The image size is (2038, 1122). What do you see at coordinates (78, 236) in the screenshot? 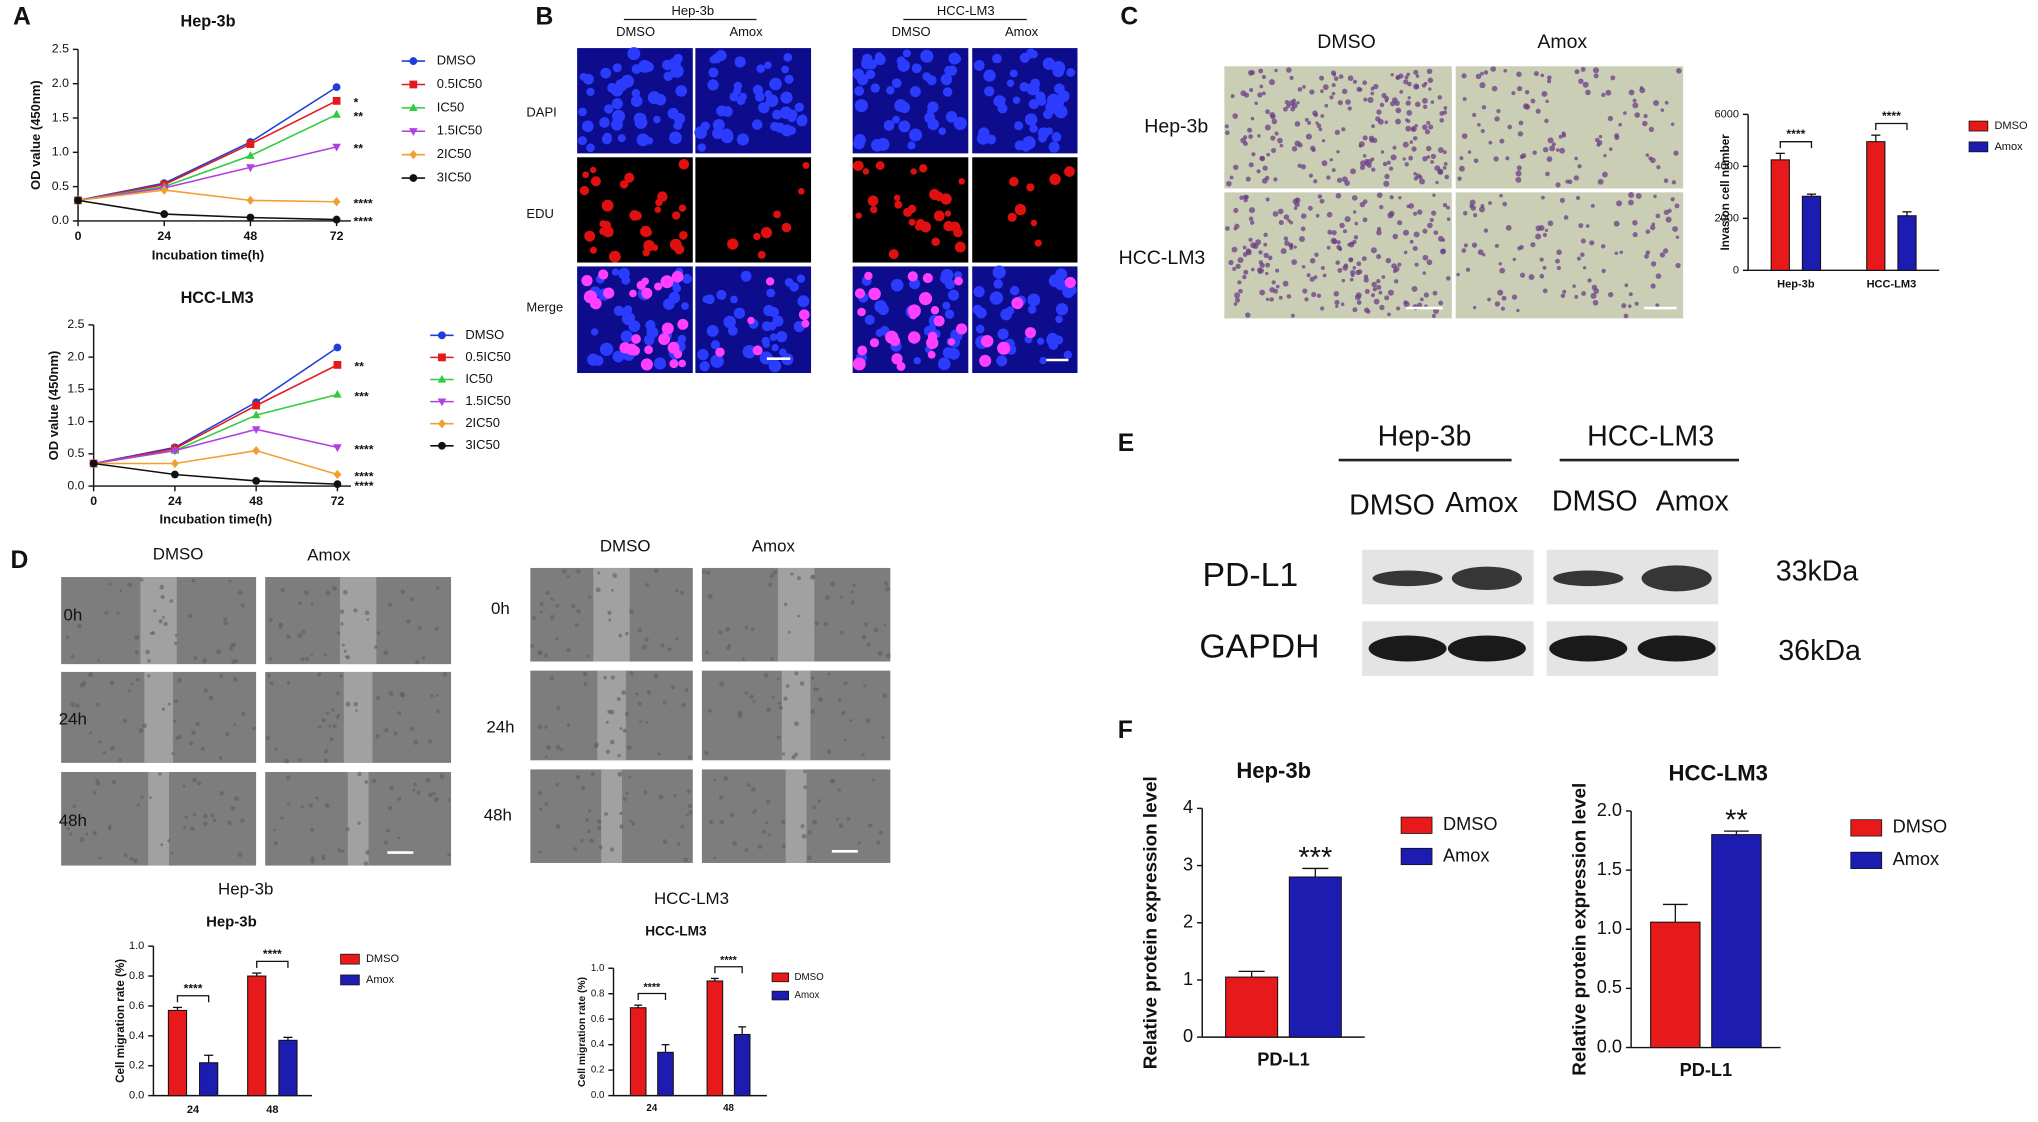
I see `x-tick-label: 0` at bounding box center [78, 236].